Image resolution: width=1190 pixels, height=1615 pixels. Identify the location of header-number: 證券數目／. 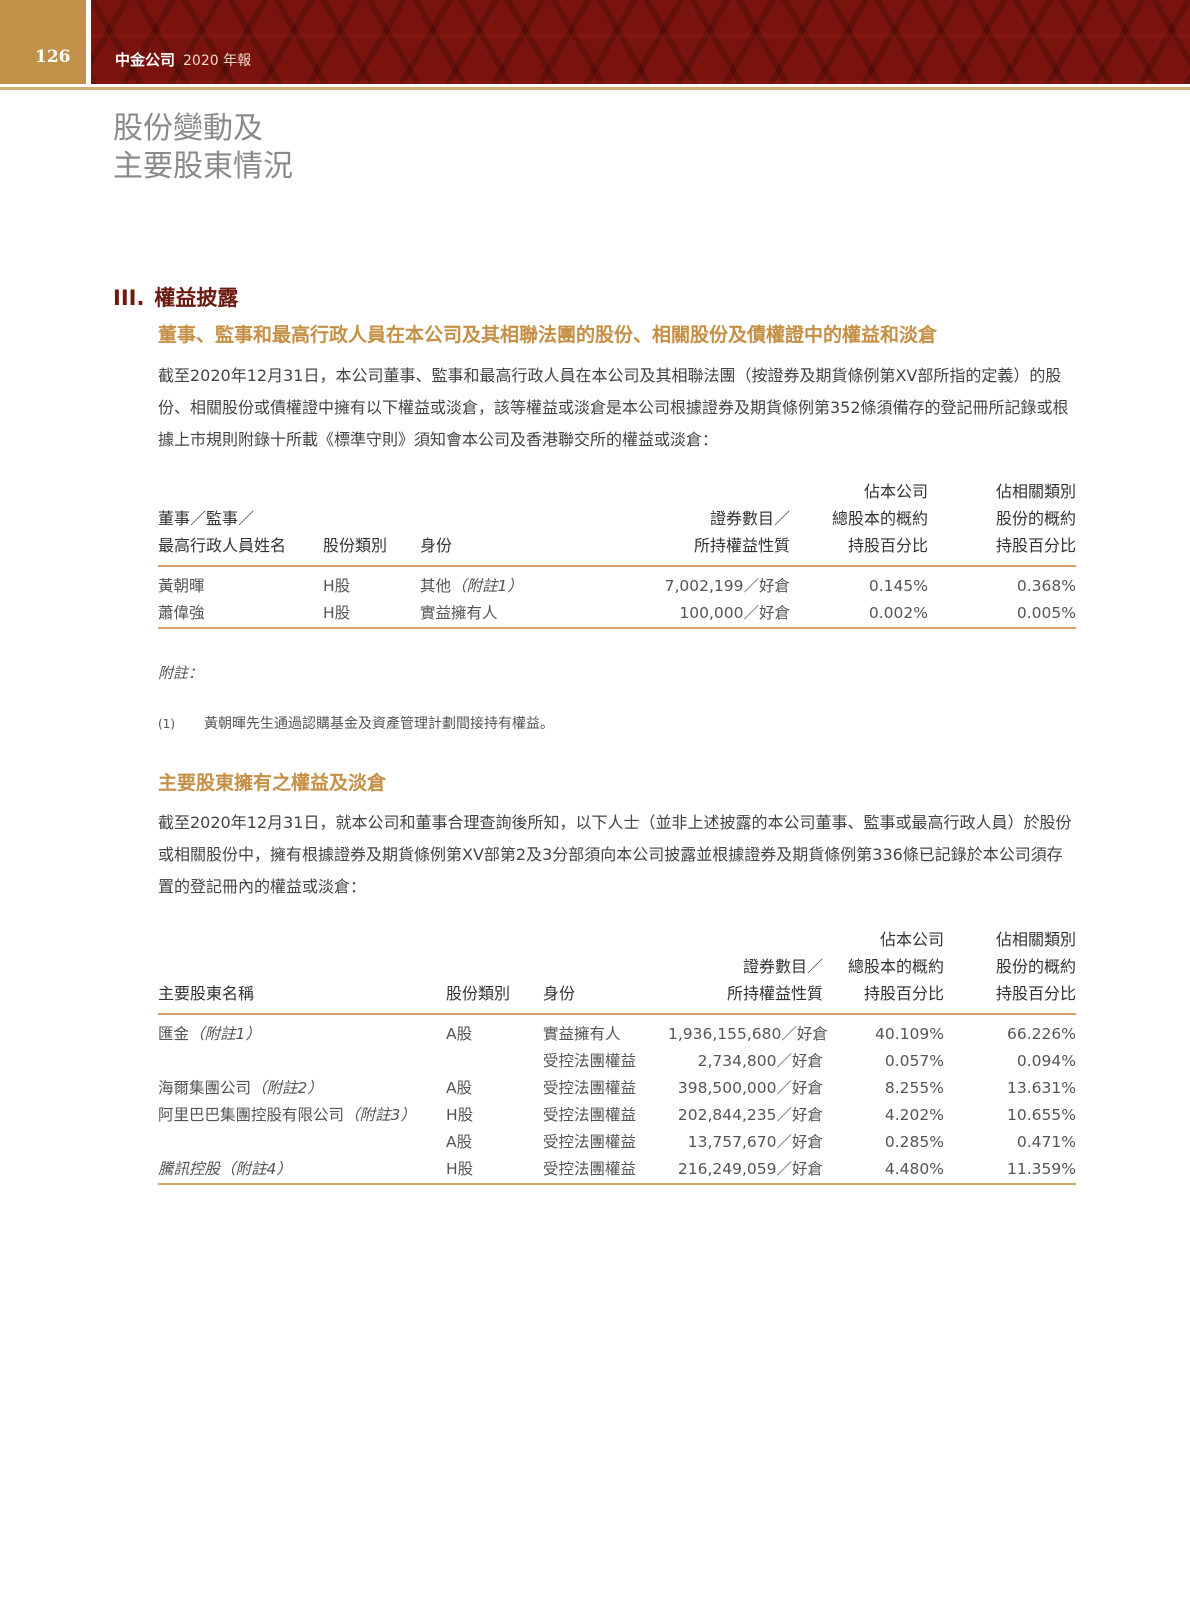
(782, 966).